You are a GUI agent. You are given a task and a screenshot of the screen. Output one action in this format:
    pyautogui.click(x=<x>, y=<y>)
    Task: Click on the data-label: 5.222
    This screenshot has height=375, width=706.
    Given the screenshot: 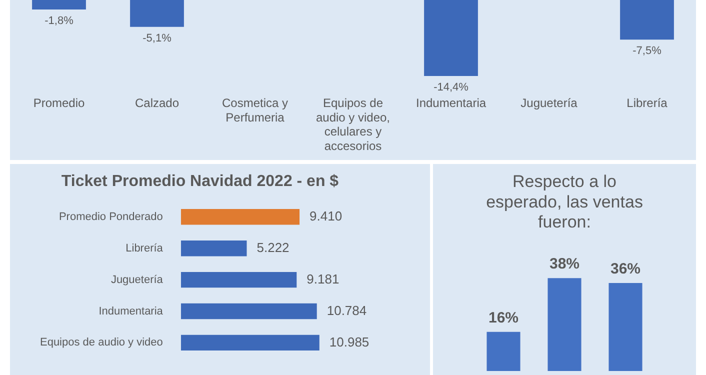 What is the action you would take?
    pyautogui.click(x=273, y=247)
    